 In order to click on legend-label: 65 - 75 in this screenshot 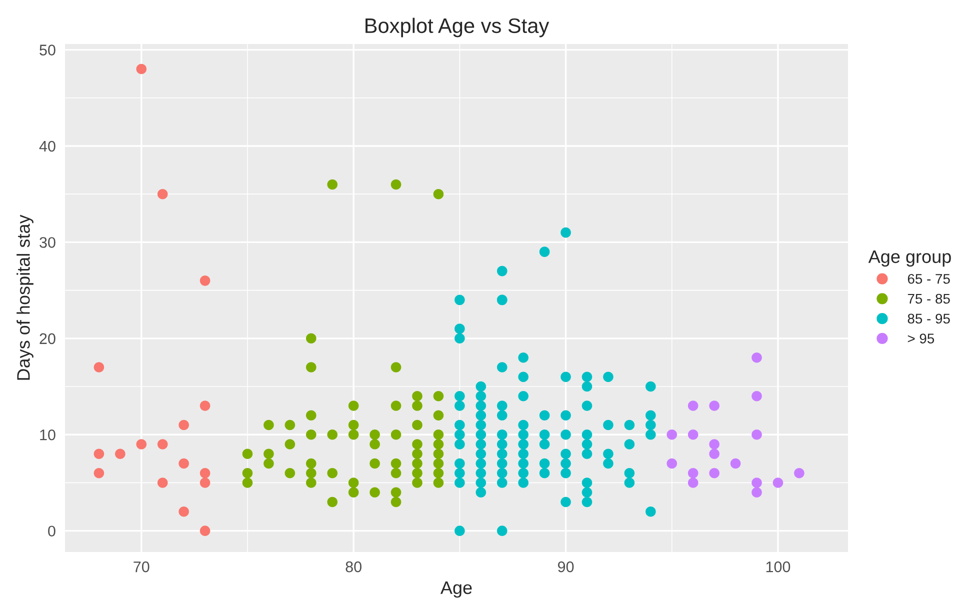, I will do `click(929, 279)`.